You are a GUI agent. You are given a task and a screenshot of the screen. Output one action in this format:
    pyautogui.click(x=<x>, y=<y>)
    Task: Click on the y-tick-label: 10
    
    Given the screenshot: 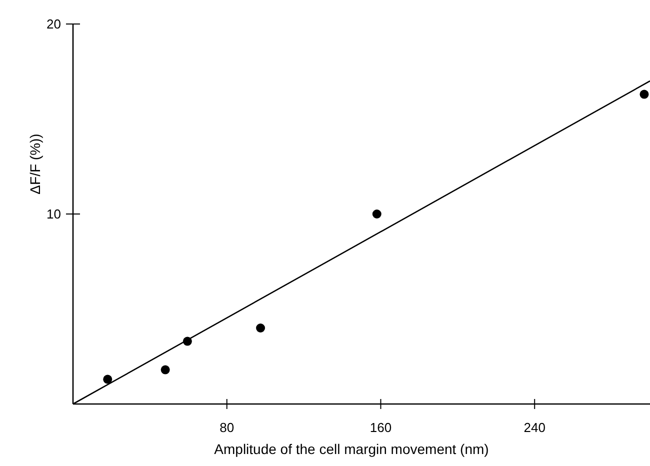 What is the action you would take?
    pyautogui.click(x=53, y=214)
    